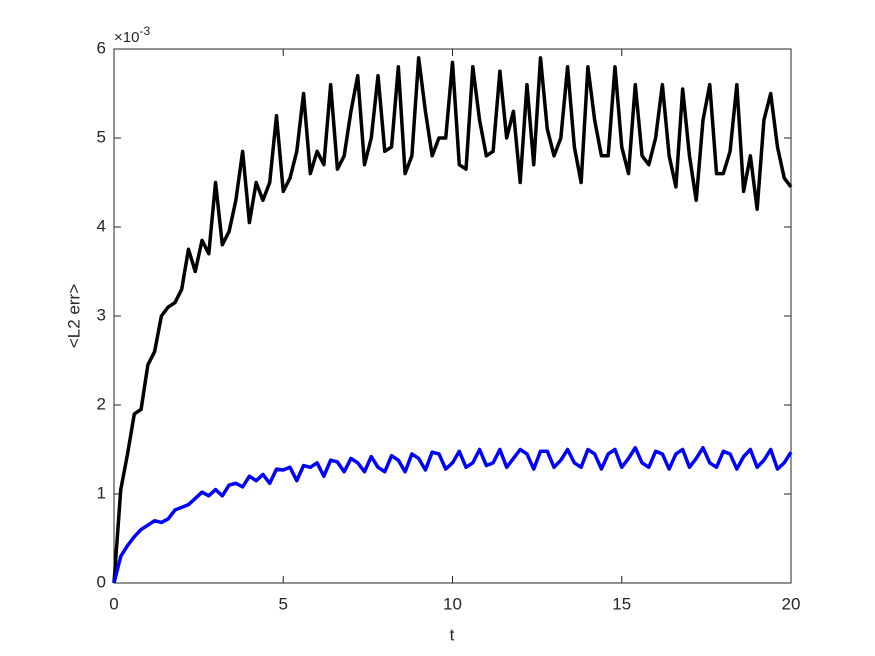  What do you see at coordinates (283, 603) in the screenshot?
I see `x-tick-label: 5` at bounding box center [283, 603].